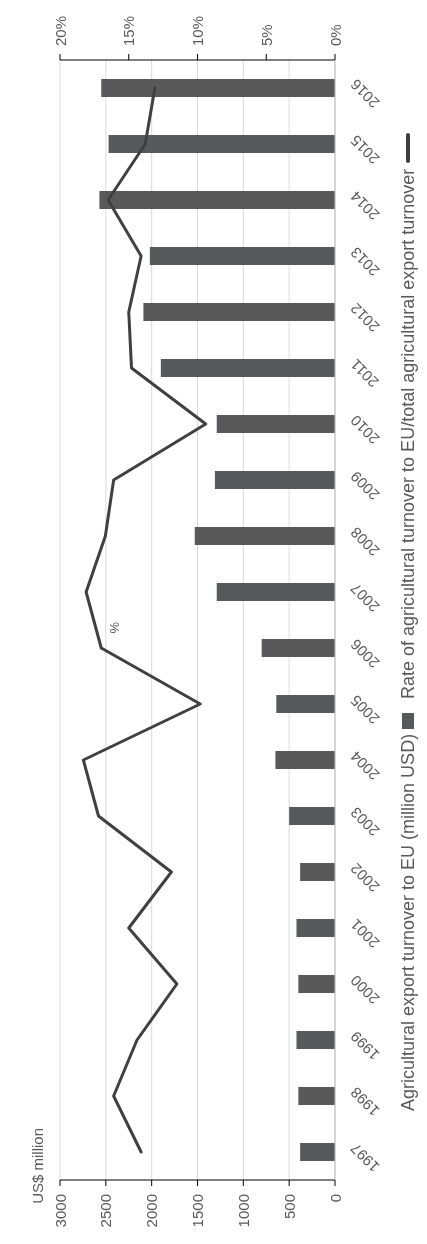 The width and height of the screenshot is (427, 1244). Describe the element at coordinates (408, 922) in the screenshot. I see `legend-label: Agricultural export turnover to EU (million USD)` at that location.